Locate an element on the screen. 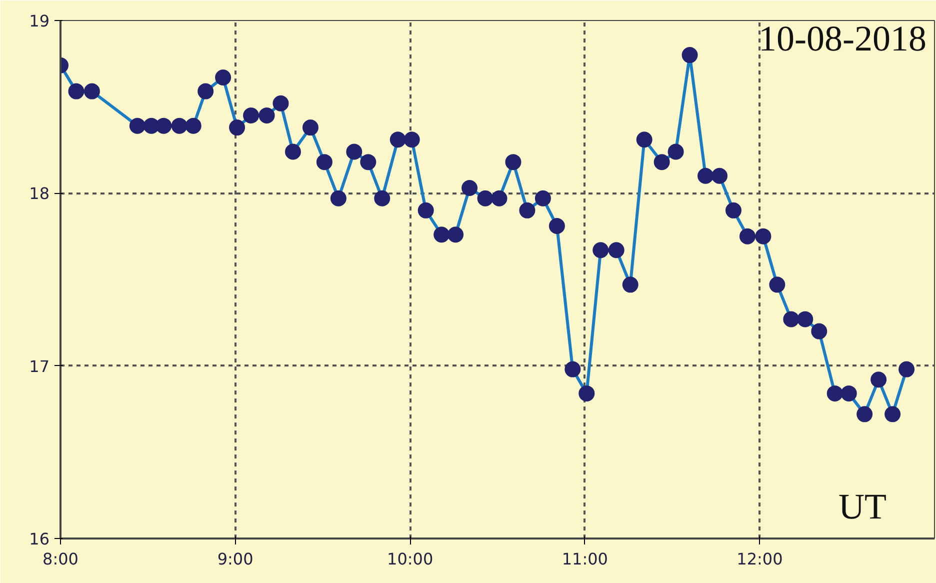 The image size is (936, 583). x-tick-label: 9:00 is located at coordinates (235, 559).